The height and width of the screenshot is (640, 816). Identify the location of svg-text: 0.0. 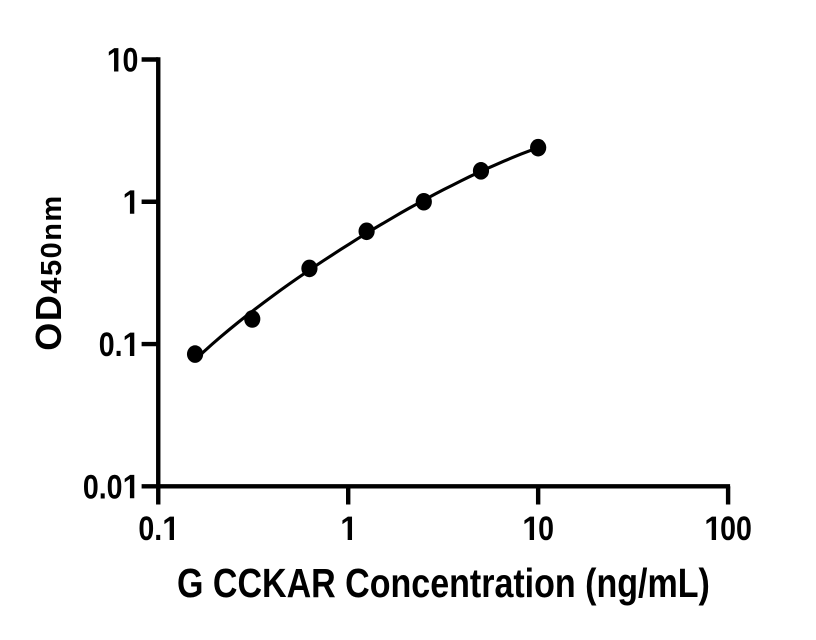
(103, 487).